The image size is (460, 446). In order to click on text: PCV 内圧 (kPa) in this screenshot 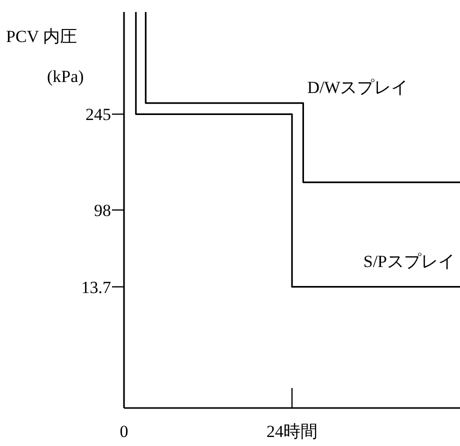, I will do `click(45, 56)`.